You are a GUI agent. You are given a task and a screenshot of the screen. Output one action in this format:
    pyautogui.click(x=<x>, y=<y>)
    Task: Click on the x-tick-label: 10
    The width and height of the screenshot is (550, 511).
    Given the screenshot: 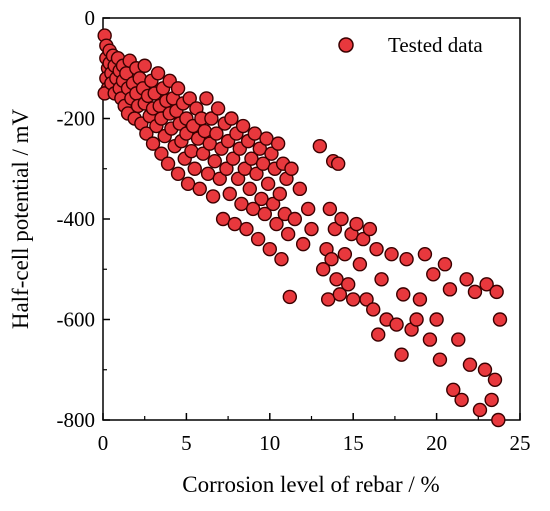 What is the action you would take?
    pyautogui.click(x=269, y=443)
    